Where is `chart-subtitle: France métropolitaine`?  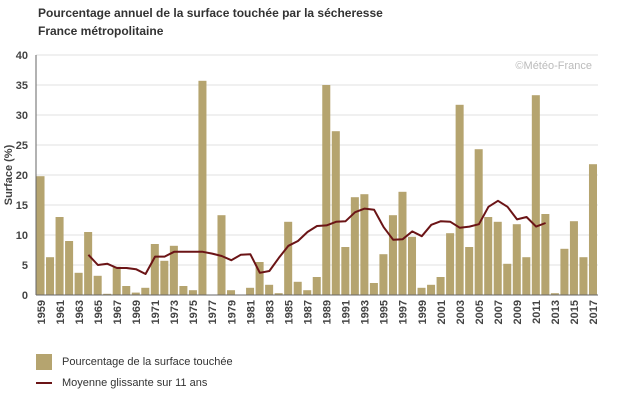 chart-subtitle: France métropolitaine is located at coordinates (101, 31).